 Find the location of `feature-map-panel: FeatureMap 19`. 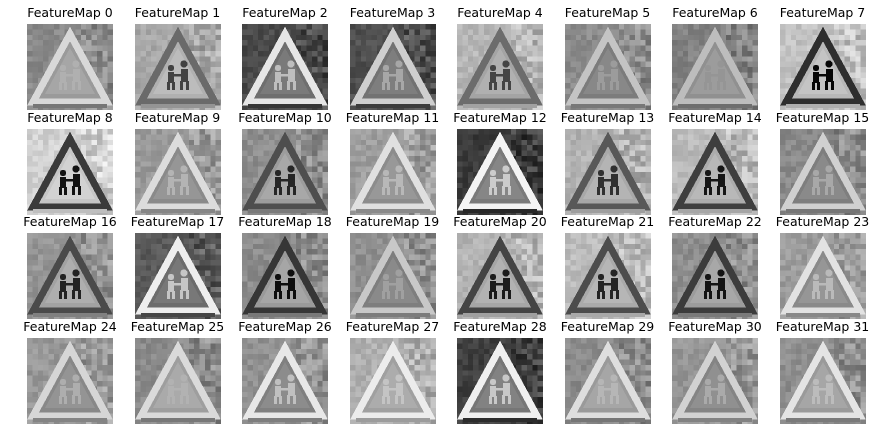

feature-map-panel: FeatureMap 19 is located at coordinates (392, 266).